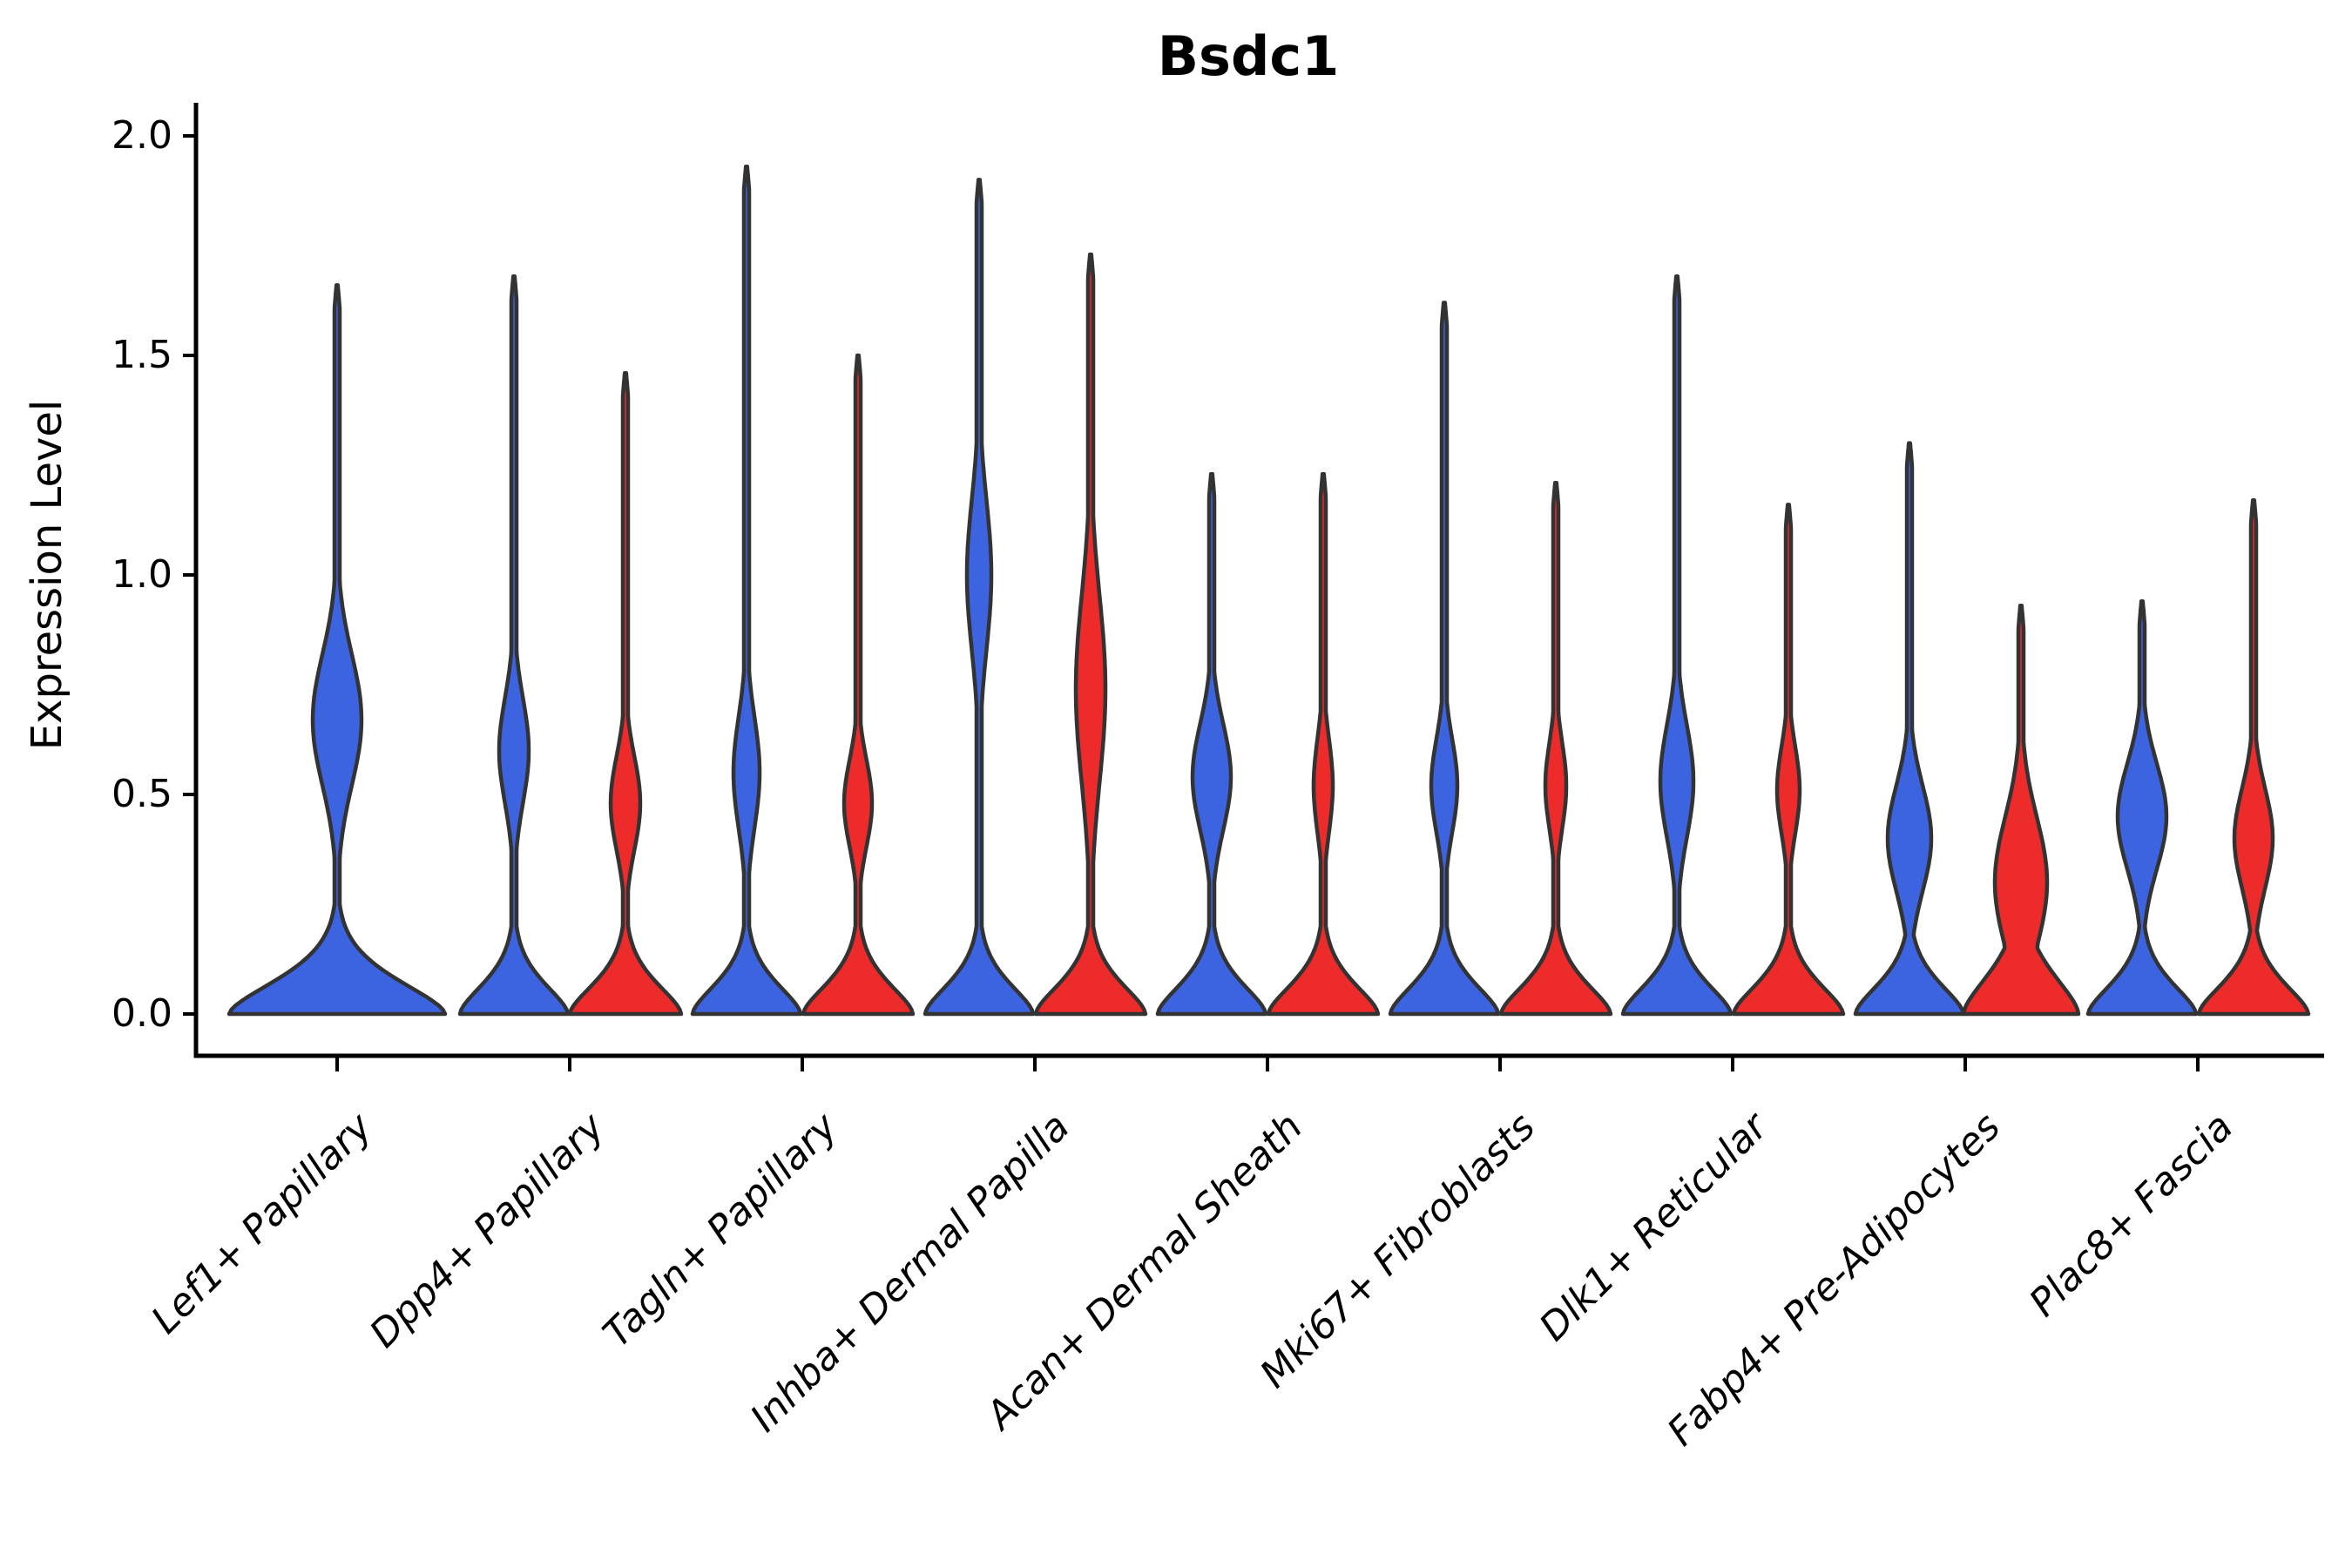  What do you see at coordinates (142, 794) in the screenshot?
I see `y-tick-label-0.5: 0.5` at bounding box center [142, 794].